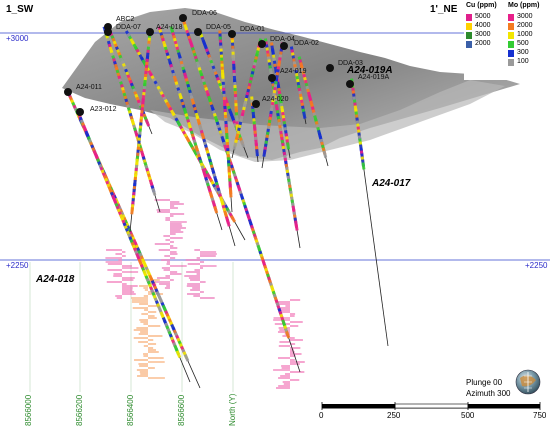 This screenshot has height=426, width=550. I want to click on elevation-label-upper: +3000, so click(17, 38).